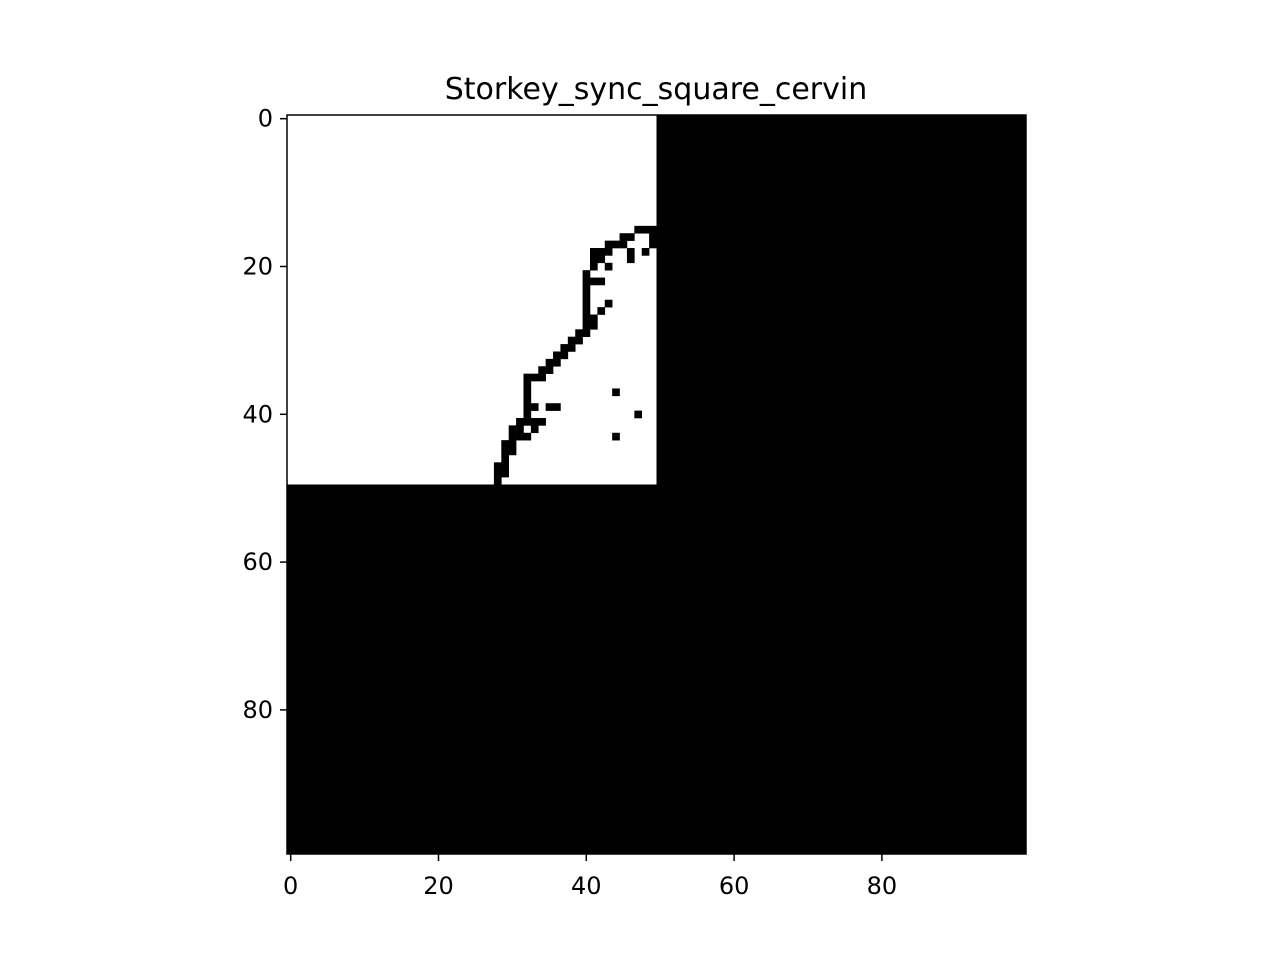 The height and width of the screenshot is (960, 1280). Describe the element at coordinates (586, 886) in the screenshot. I see `x-tick-label: 40` at that location.